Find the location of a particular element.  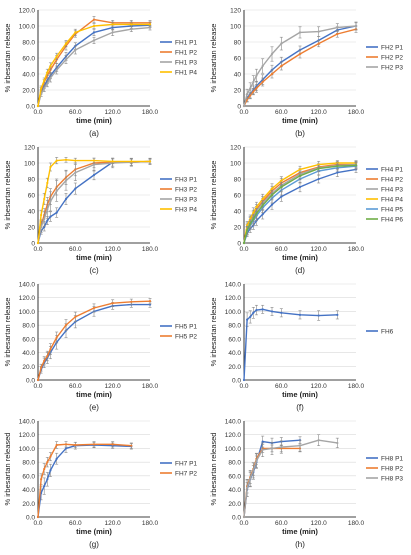

panel-label: (f) is located at coordinates (300, 407).